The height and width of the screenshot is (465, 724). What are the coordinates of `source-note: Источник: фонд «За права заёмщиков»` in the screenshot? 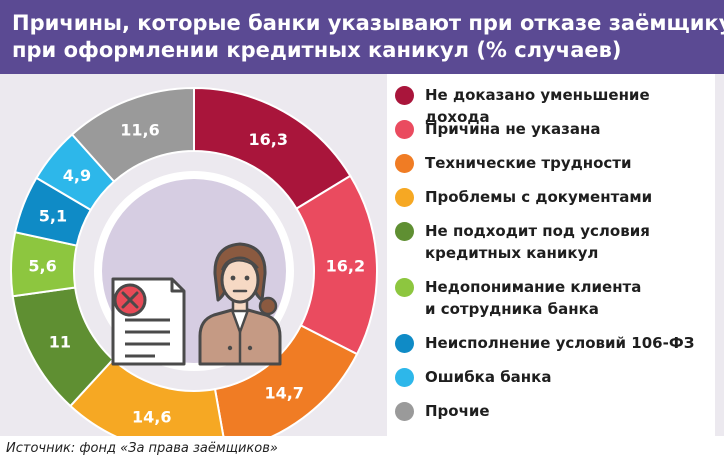 It's located at (142, 448).